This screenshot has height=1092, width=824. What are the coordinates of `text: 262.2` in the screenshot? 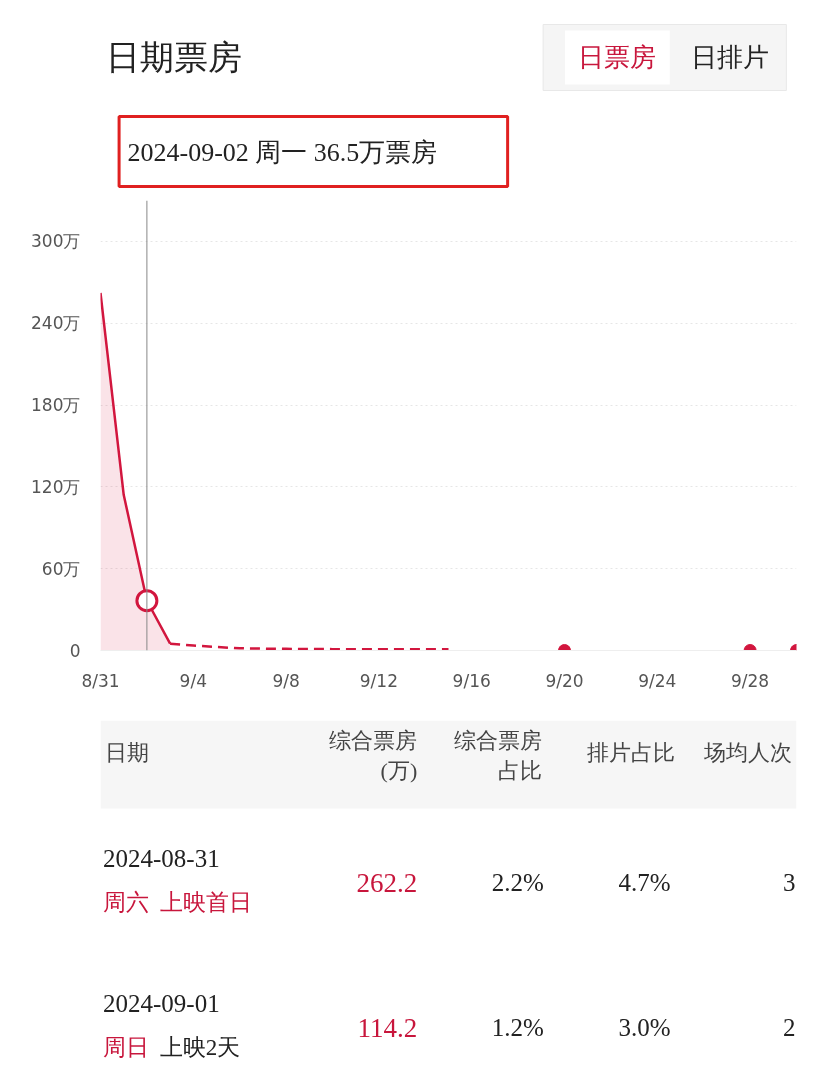 It's located at (387, 882).